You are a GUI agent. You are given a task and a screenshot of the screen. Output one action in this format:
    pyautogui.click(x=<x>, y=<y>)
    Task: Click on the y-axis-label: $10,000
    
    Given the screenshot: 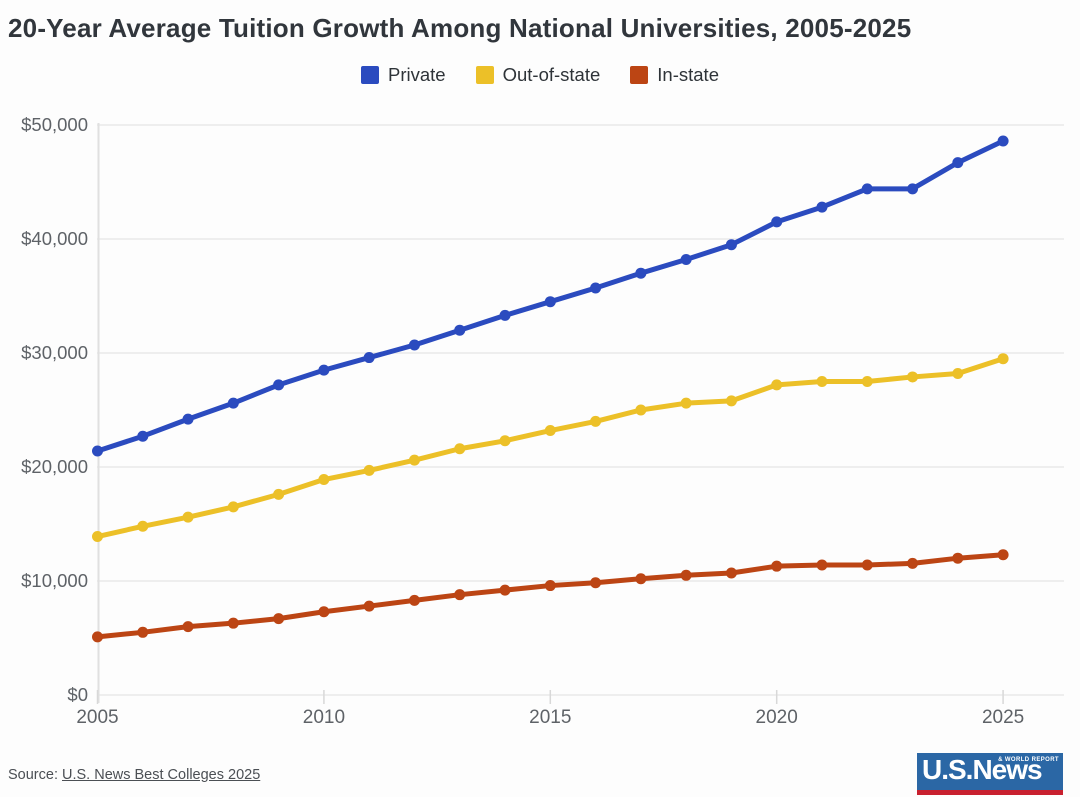 What is the action you would take?
    pyautogui.click(x=54, y=580)
    